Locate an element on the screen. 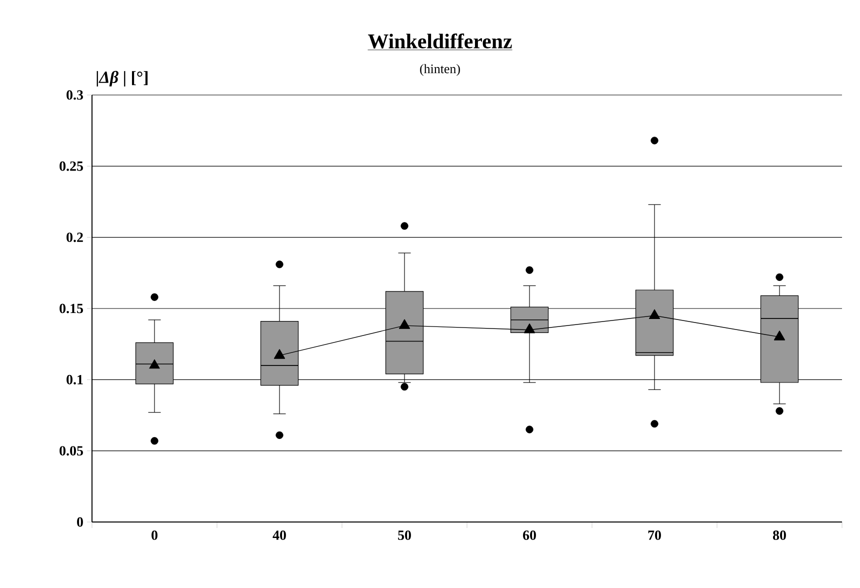  x-tick-label: 80 is located at coordinates (779, 535).